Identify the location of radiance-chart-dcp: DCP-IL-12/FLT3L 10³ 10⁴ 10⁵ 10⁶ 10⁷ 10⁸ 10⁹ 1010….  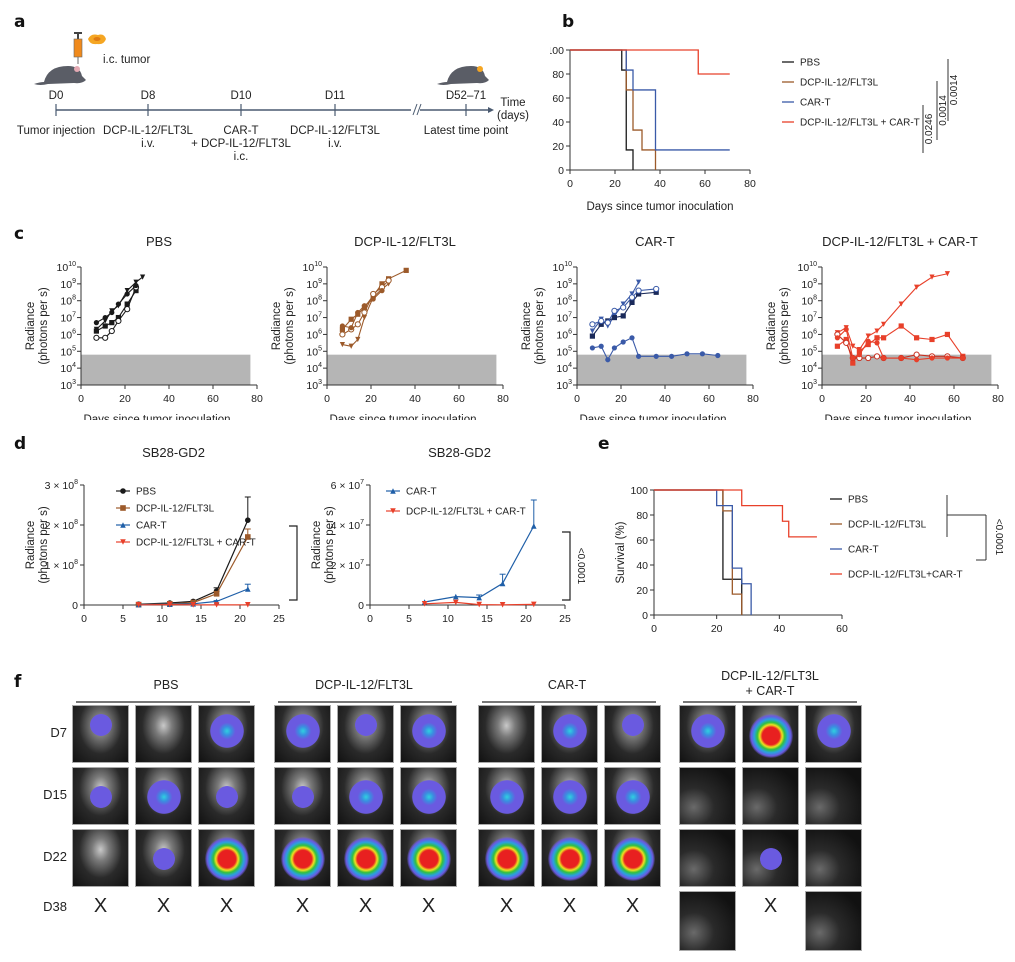
(390, 327).